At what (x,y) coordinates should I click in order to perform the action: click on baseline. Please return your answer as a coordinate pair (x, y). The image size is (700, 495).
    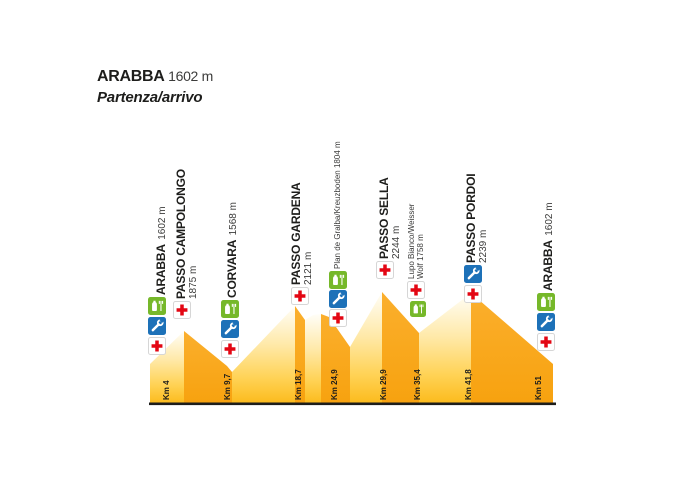
    Looking at the image, I should click on (352, 404).